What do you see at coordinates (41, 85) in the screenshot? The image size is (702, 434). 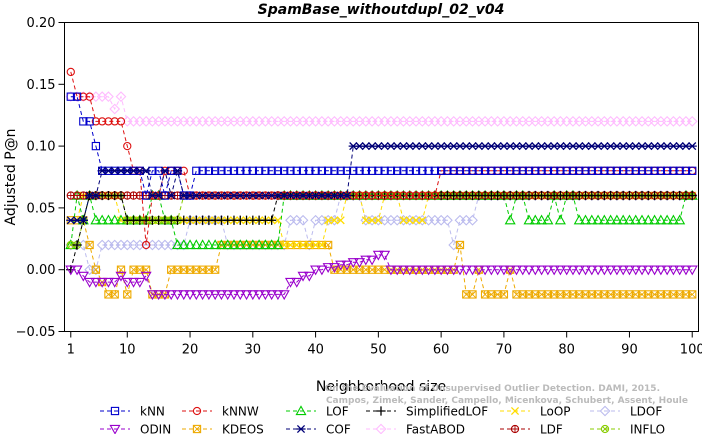 I see `y-tick-label: 0.15` at bounding box center [41, 85].